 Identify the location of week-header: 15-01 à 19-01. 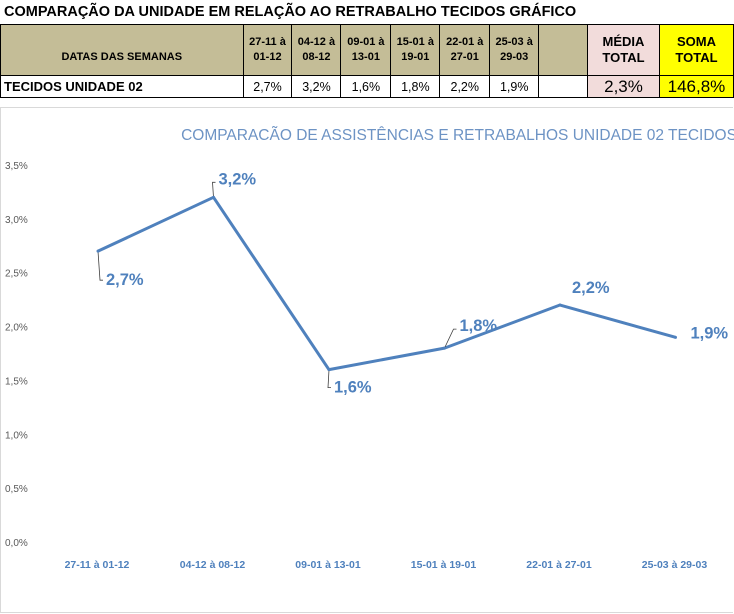
(415, 50).